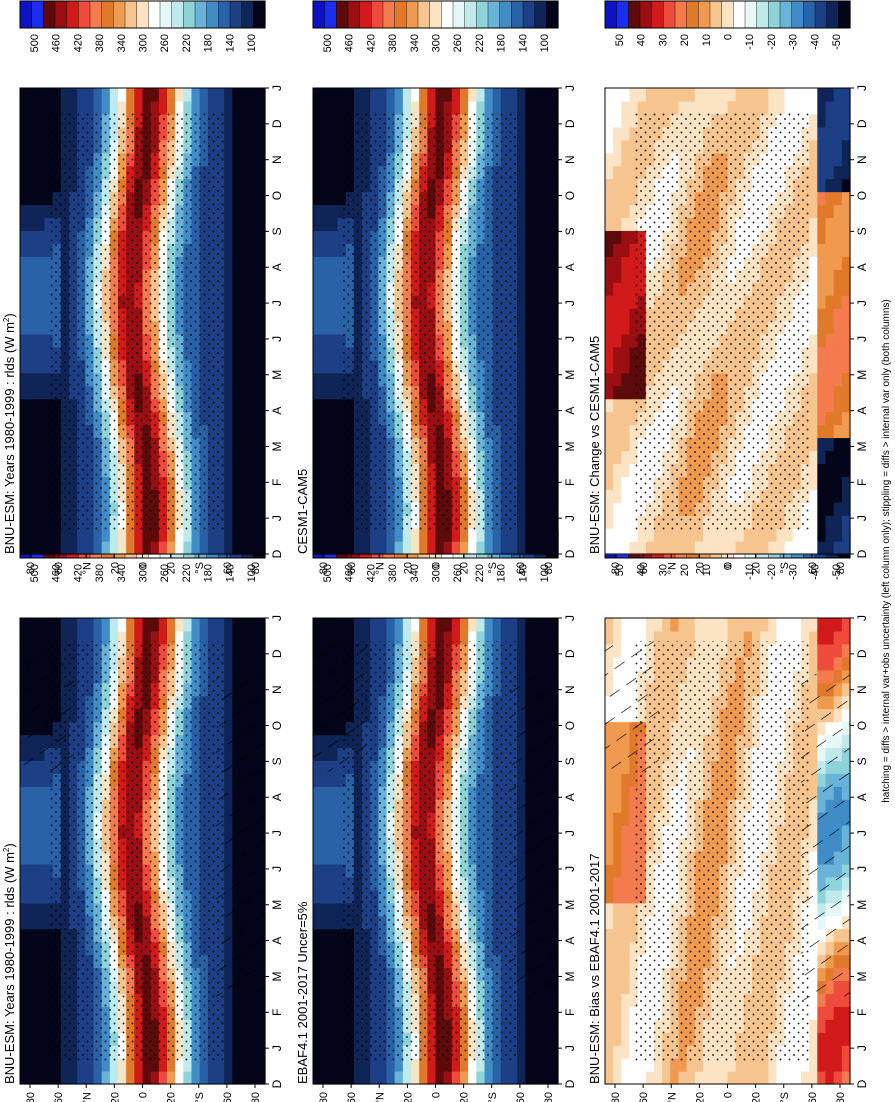 This screenshot has width=895, height=1102. What do you see at coordinates (862, 618) in the screenshot?
I see `month-tick-label: J` at bounding box center [862, 618].